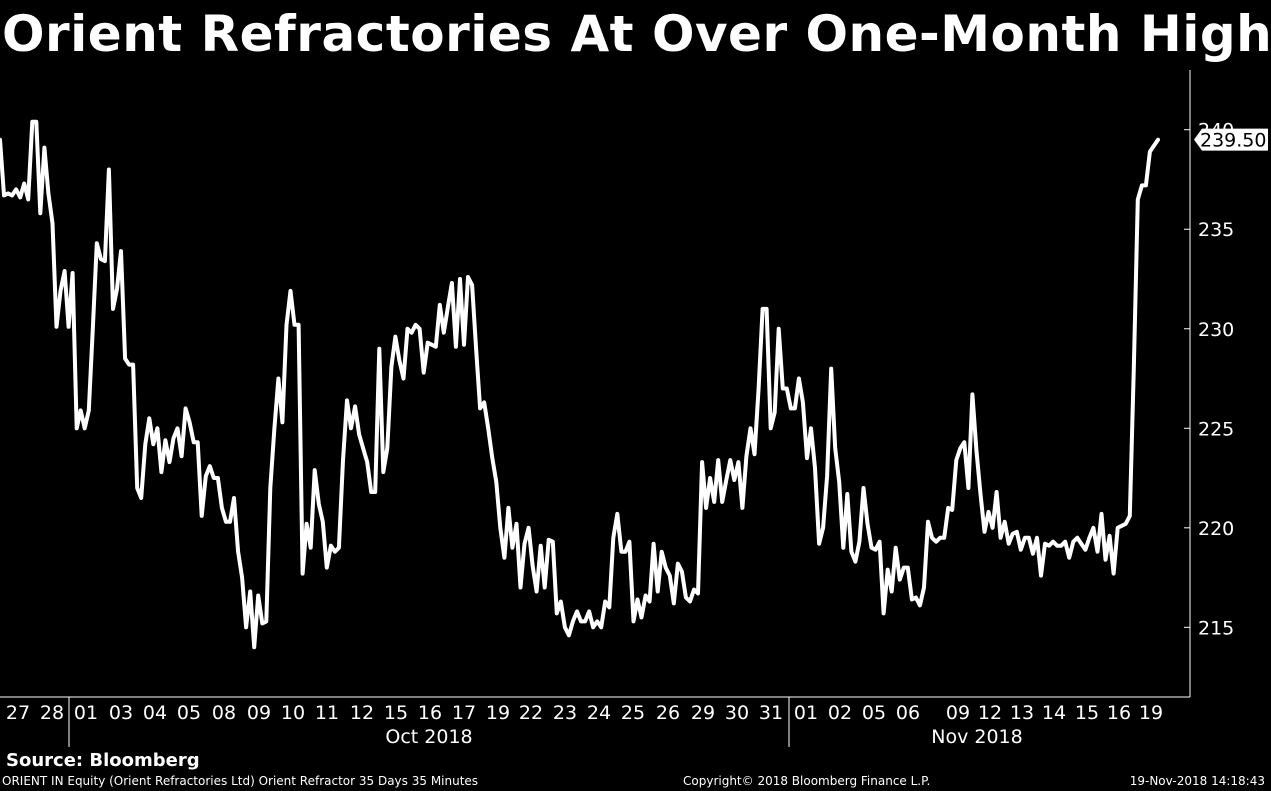 This screenshot has height=791, width=1271. I want to click on x-tick-label: 17, so click(464, 713).